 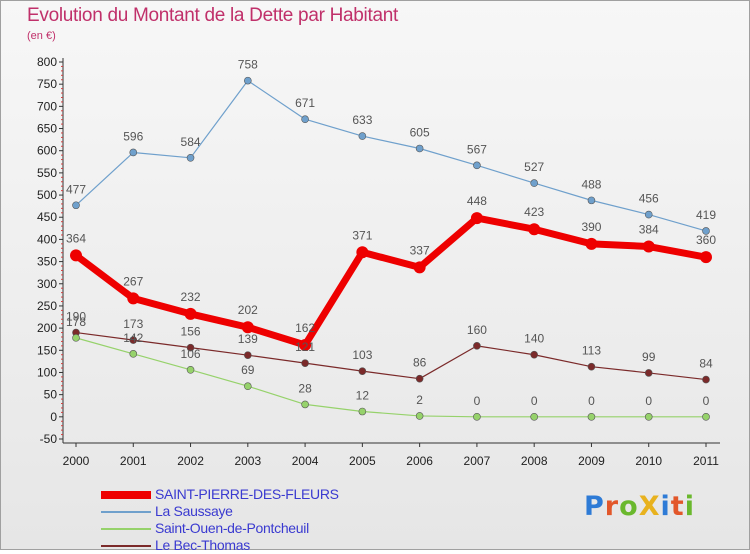 I want to click on x-tick-label: 2005, so click(x=362, y=461).